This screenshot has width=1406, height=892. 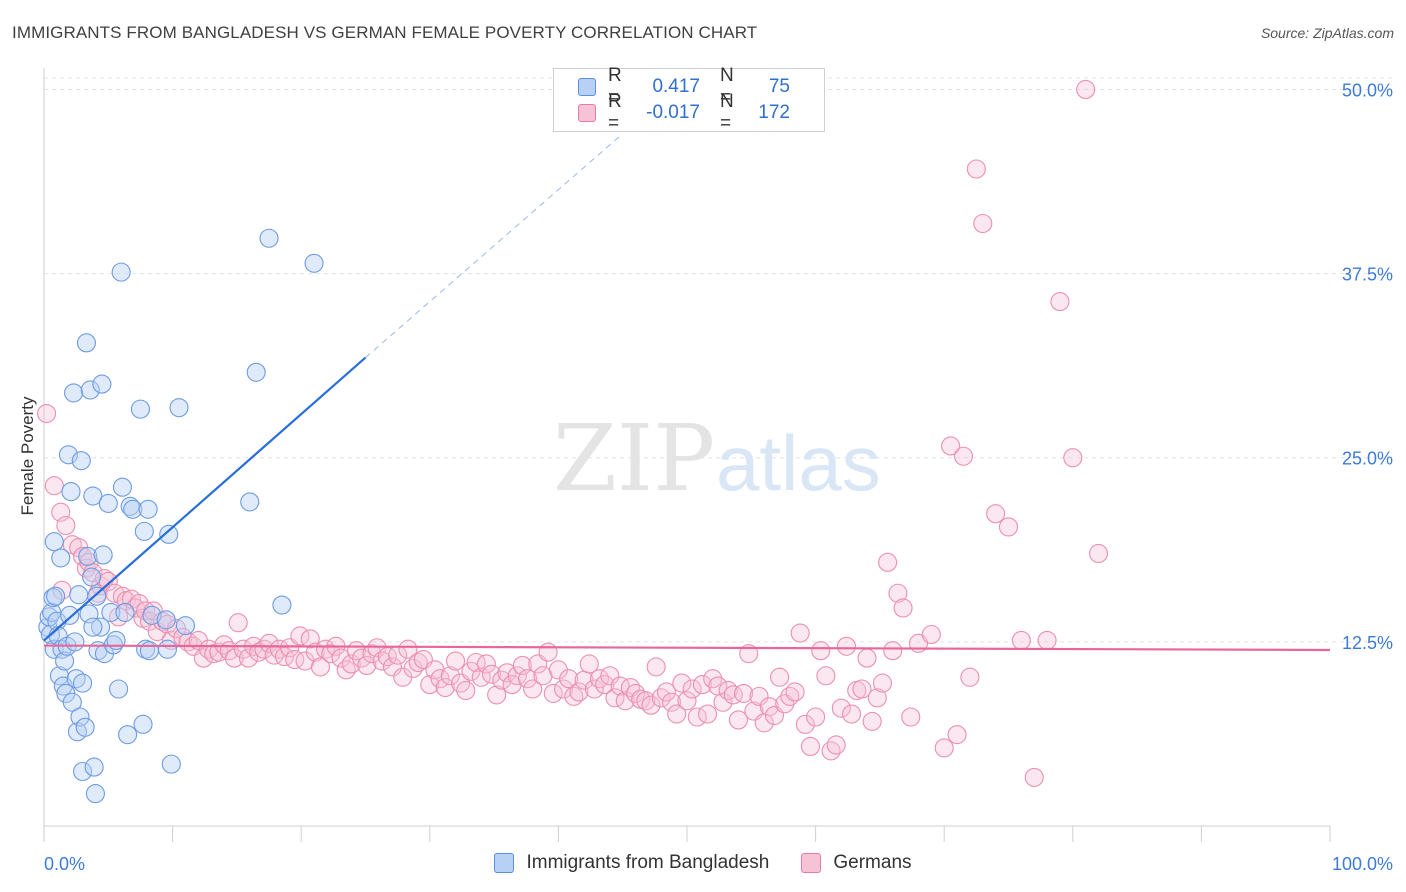 I want to click on series-swatch-pink, so click(x=811, y=863).